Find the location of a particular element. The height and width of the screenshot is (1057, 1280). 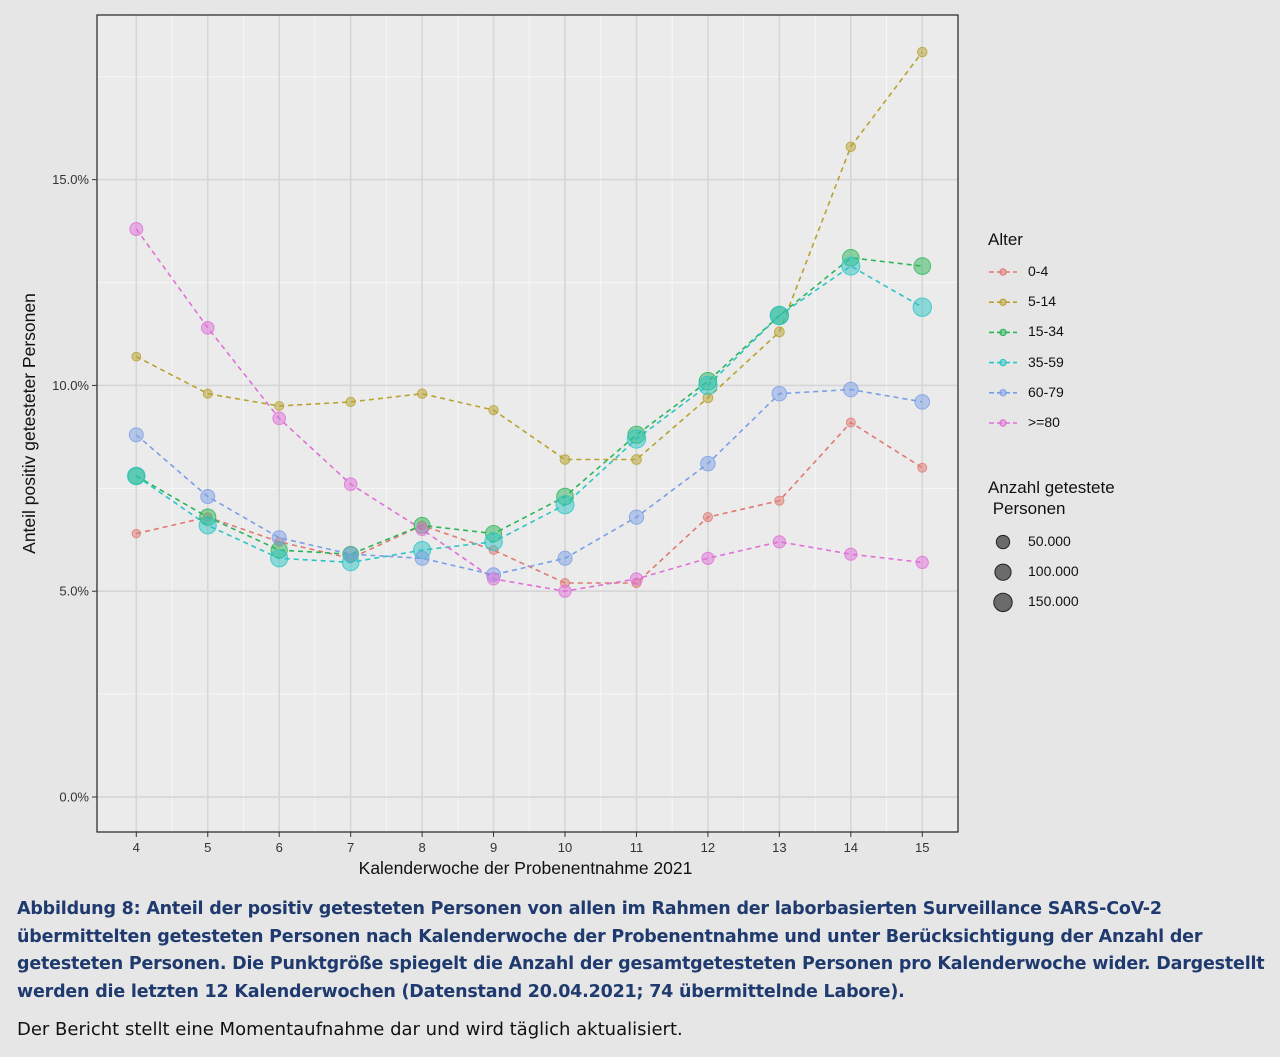

x-tick-label: 11 is located at coordinates (637, 847).